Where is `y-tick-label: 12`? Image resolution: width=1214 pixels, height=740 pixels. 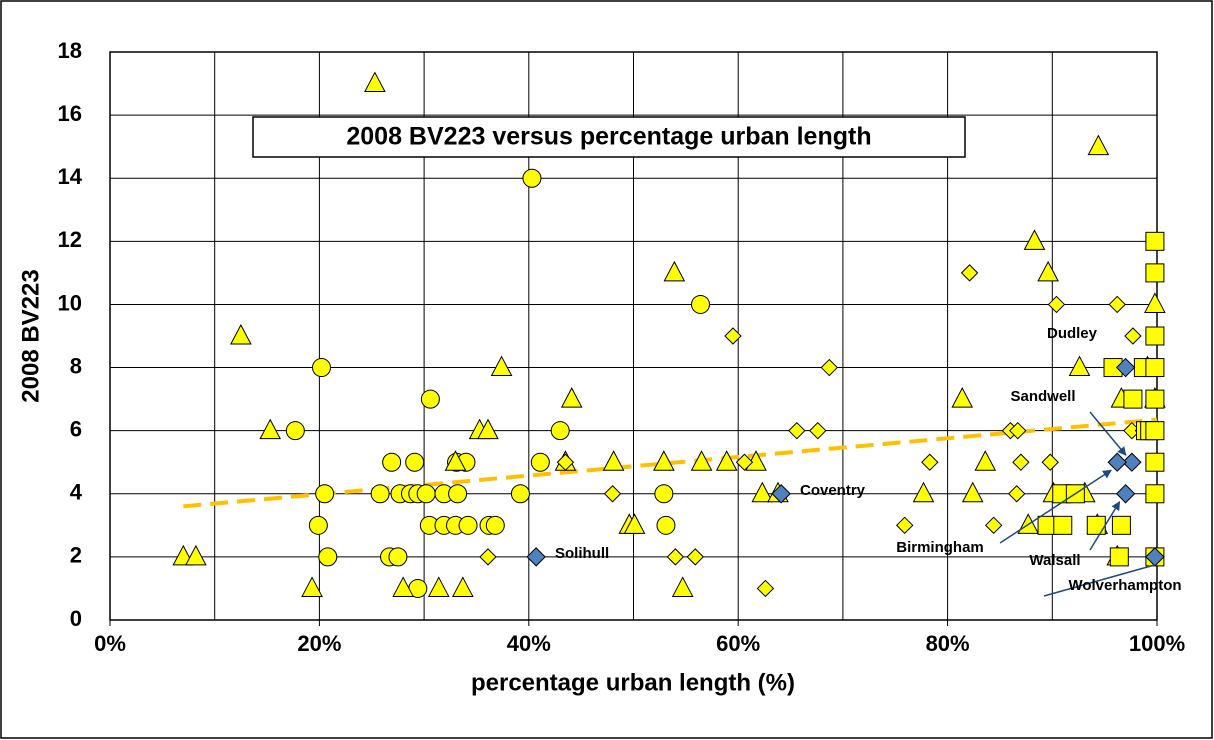 y-tick-label: 12 is located at coordinates (70, 239).